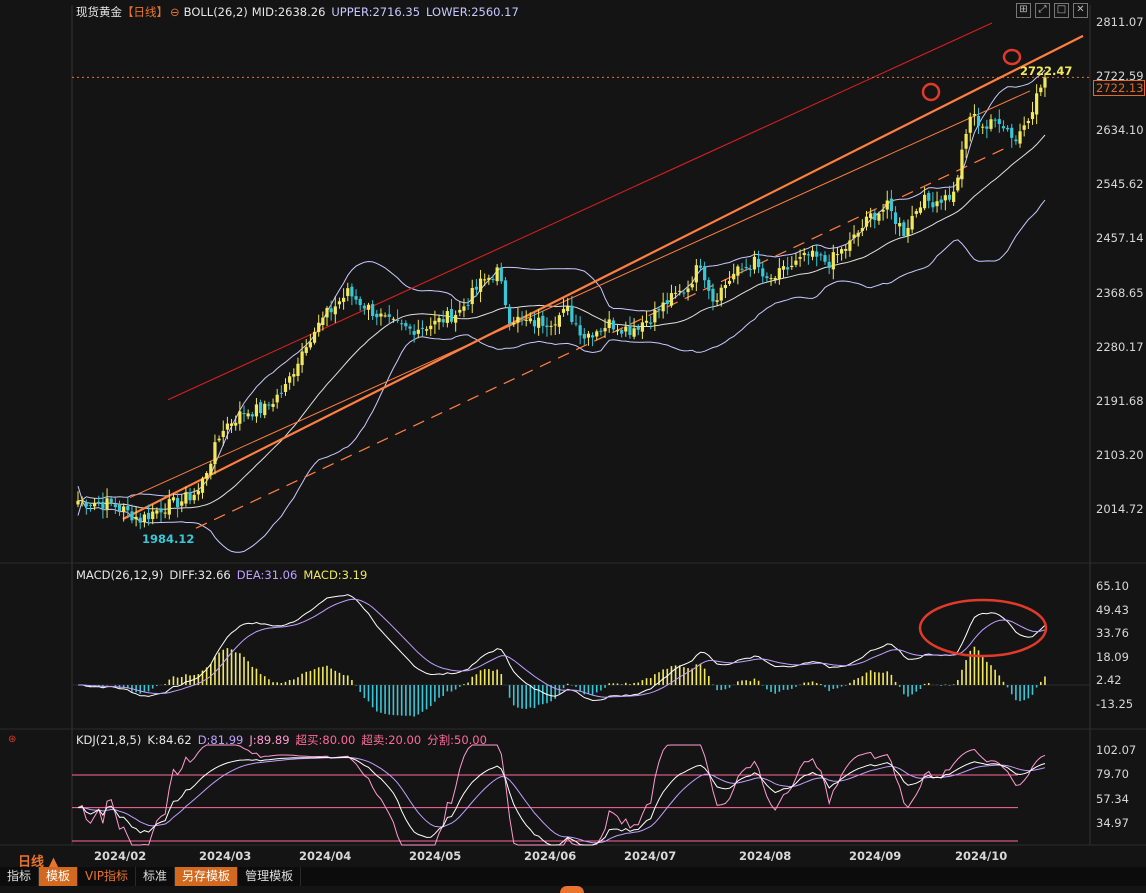  I want to click on kdj-split: 分割:50.00, so click(457, 740).